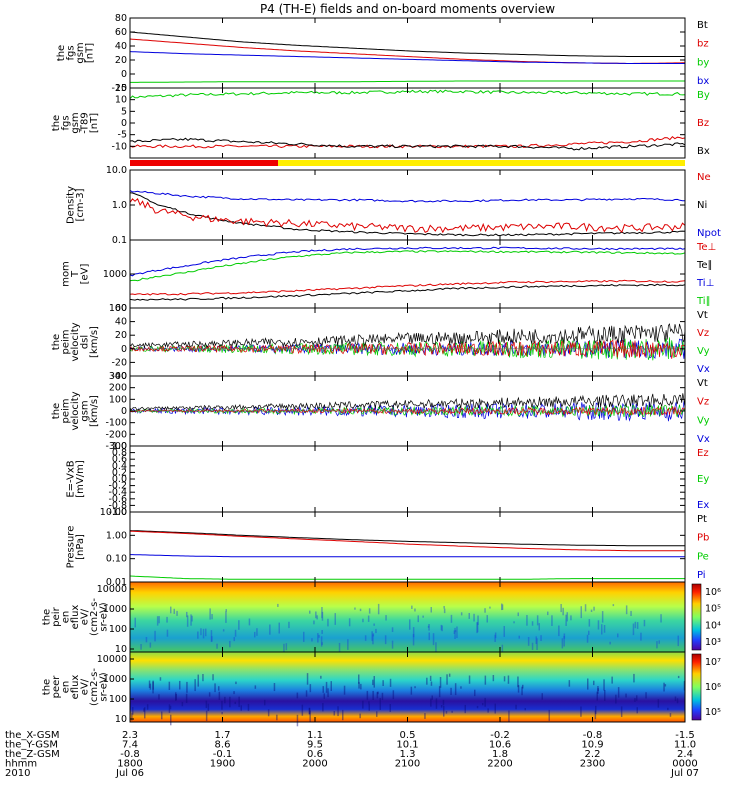 The height and width of the screenshot is (800, 750). What do you see at coordinates (80, 547) in the screenshot?
I see `y-axis-label-line: [nPa]` at bounding box center [80, 547].